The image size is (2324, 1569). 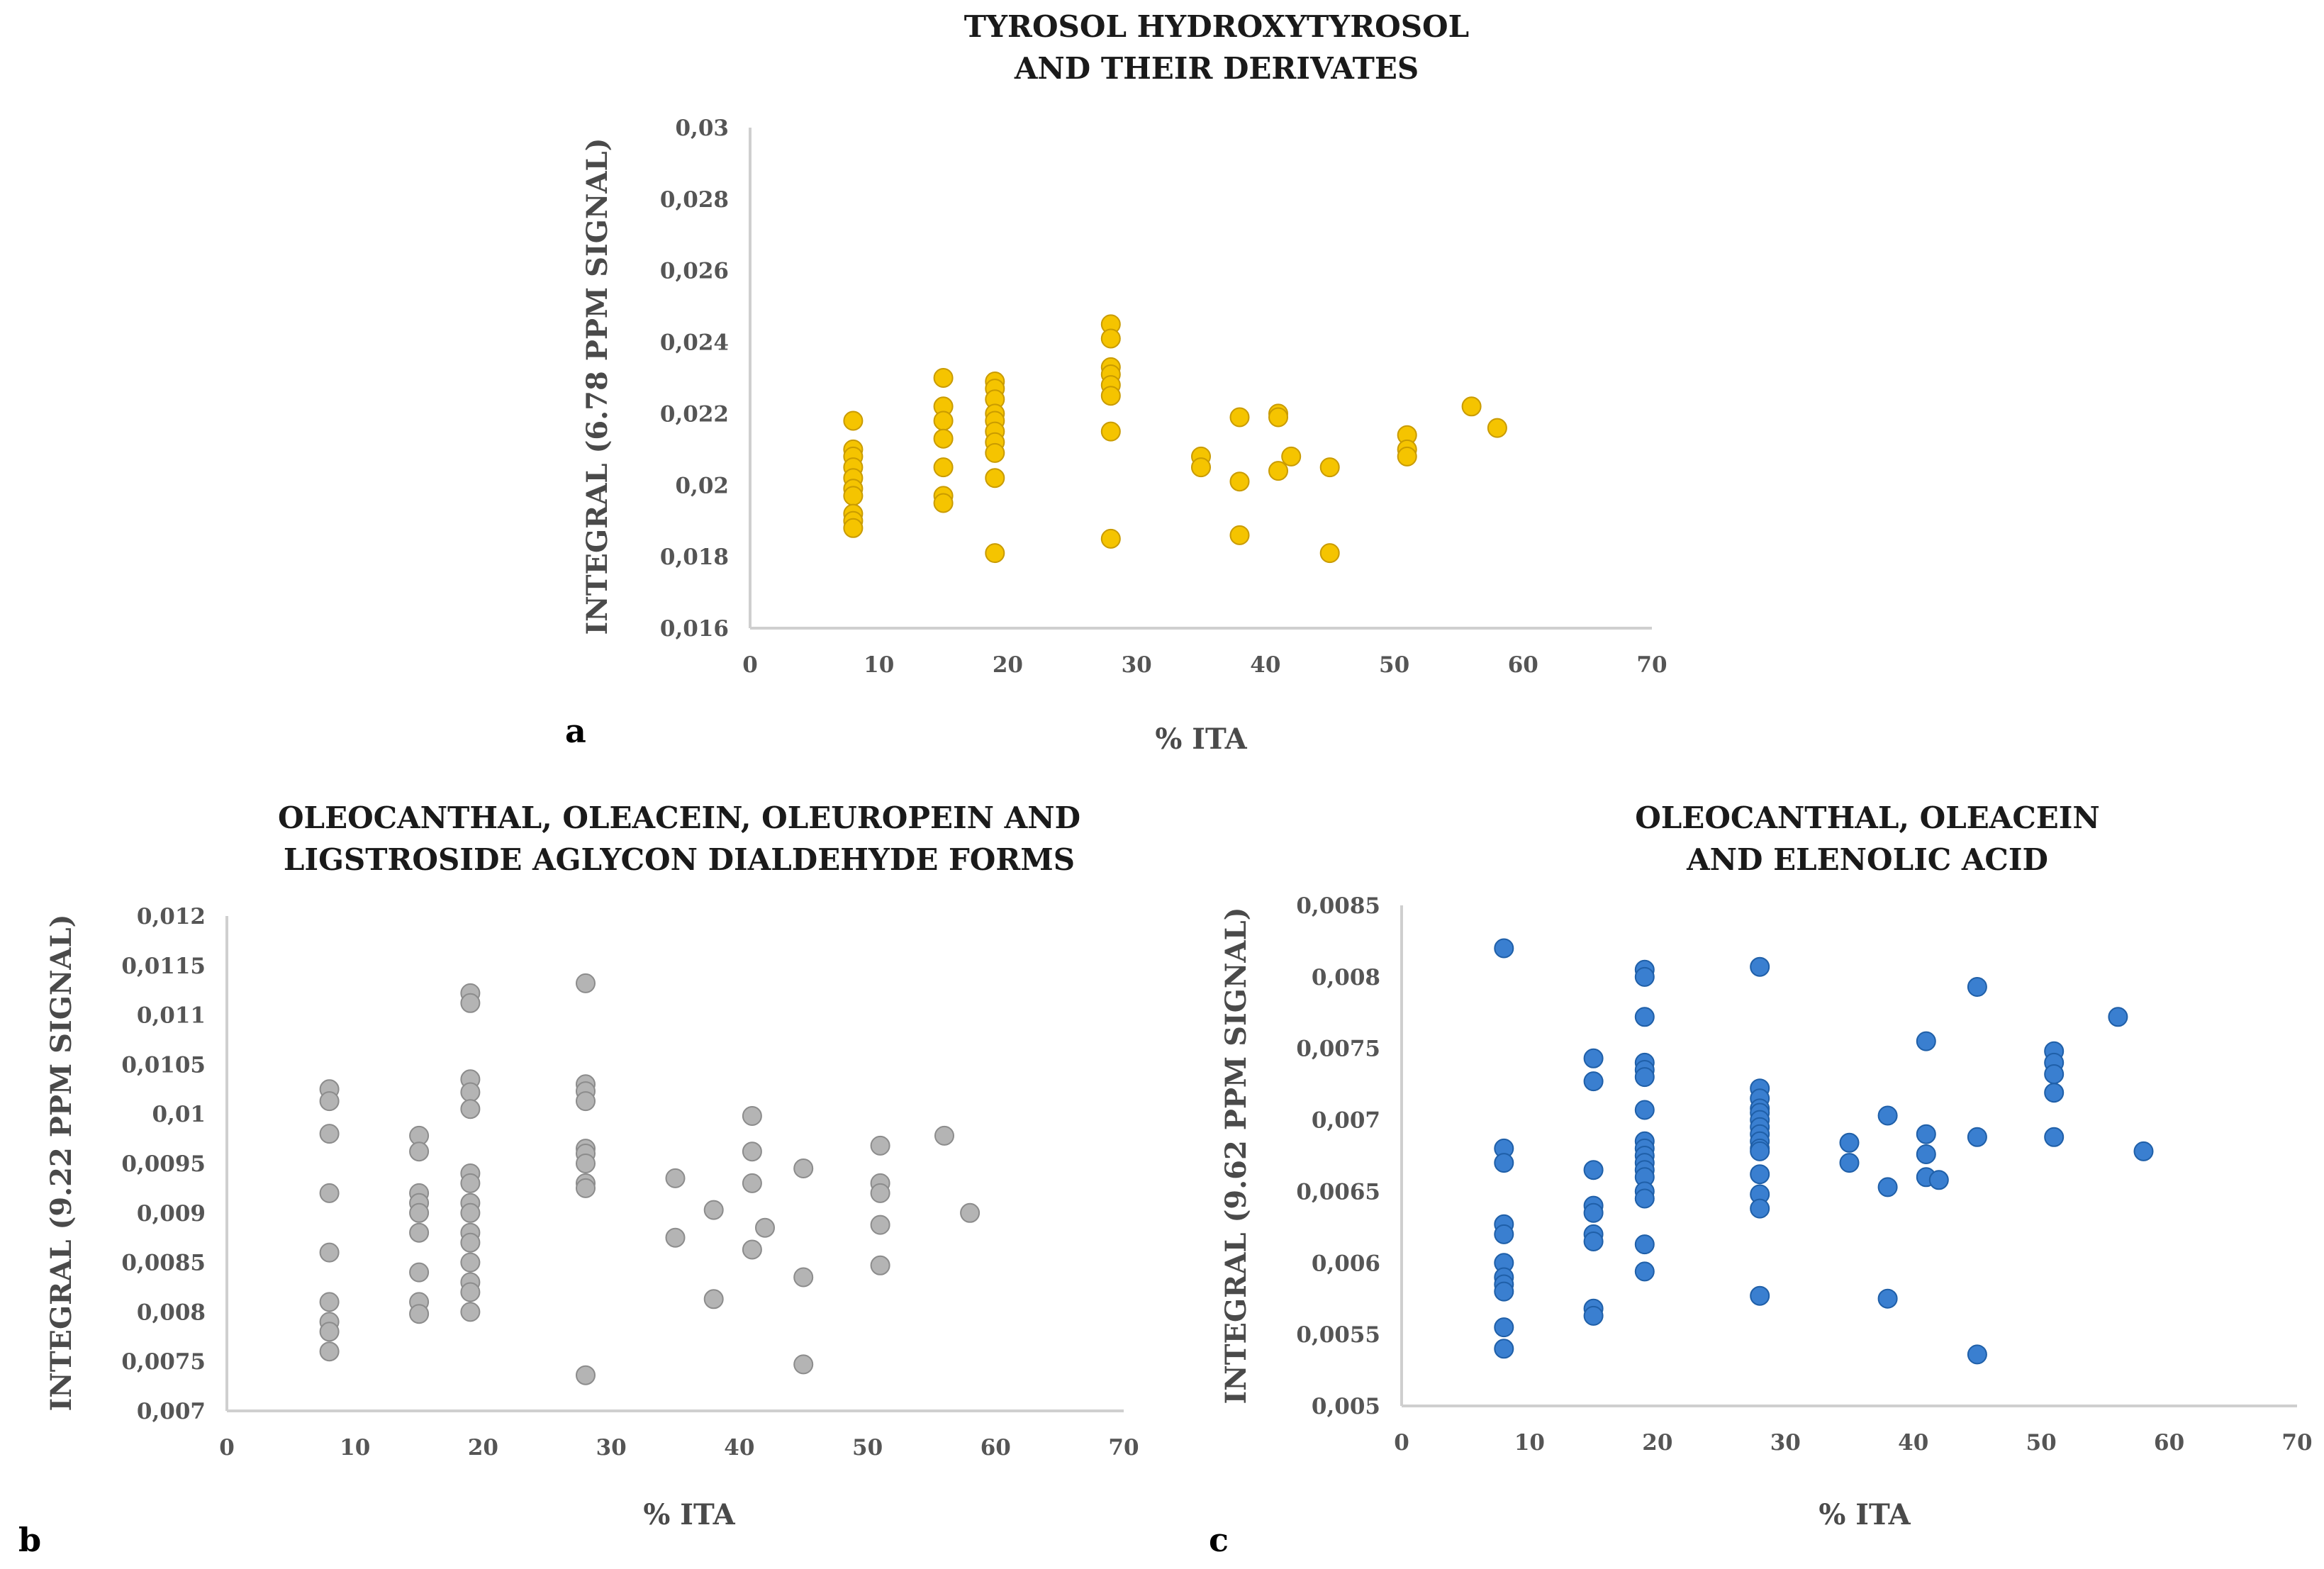 I want to click on chart-a-points, so click(x=1175, y=439).